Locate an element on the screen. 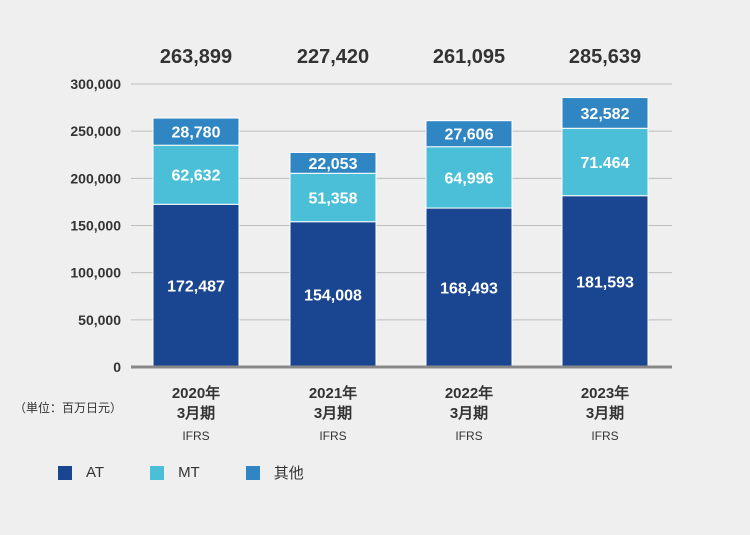 Image resolution: width=750 pixels, height=535 pixels. legend-label-at: AT is located at coordinates (95, 472).